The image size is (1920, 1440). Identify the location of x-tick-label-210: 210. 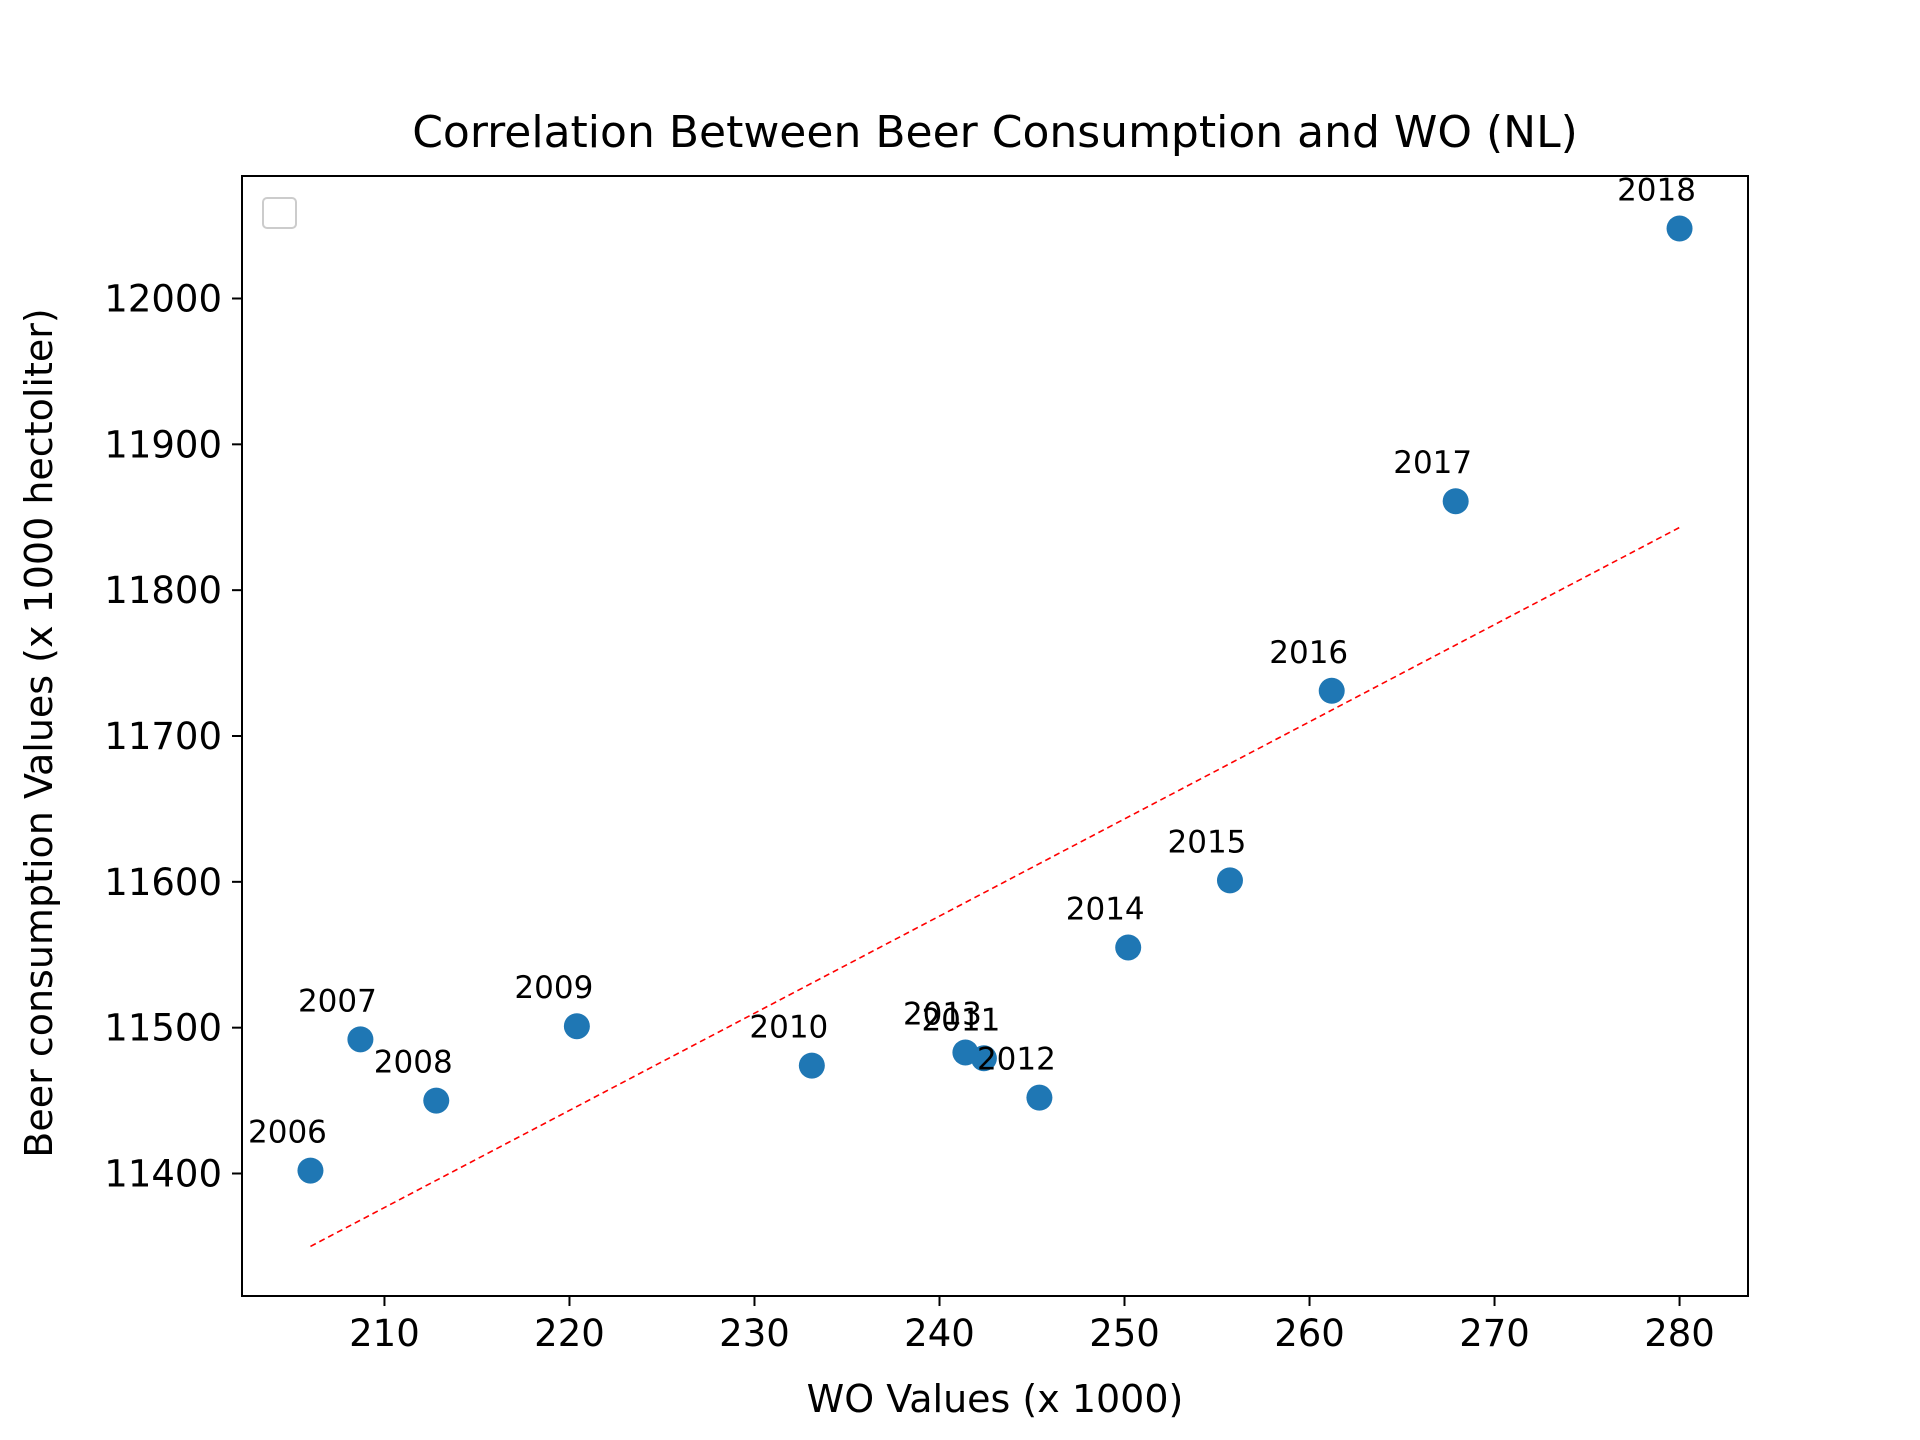
(384, 1333).